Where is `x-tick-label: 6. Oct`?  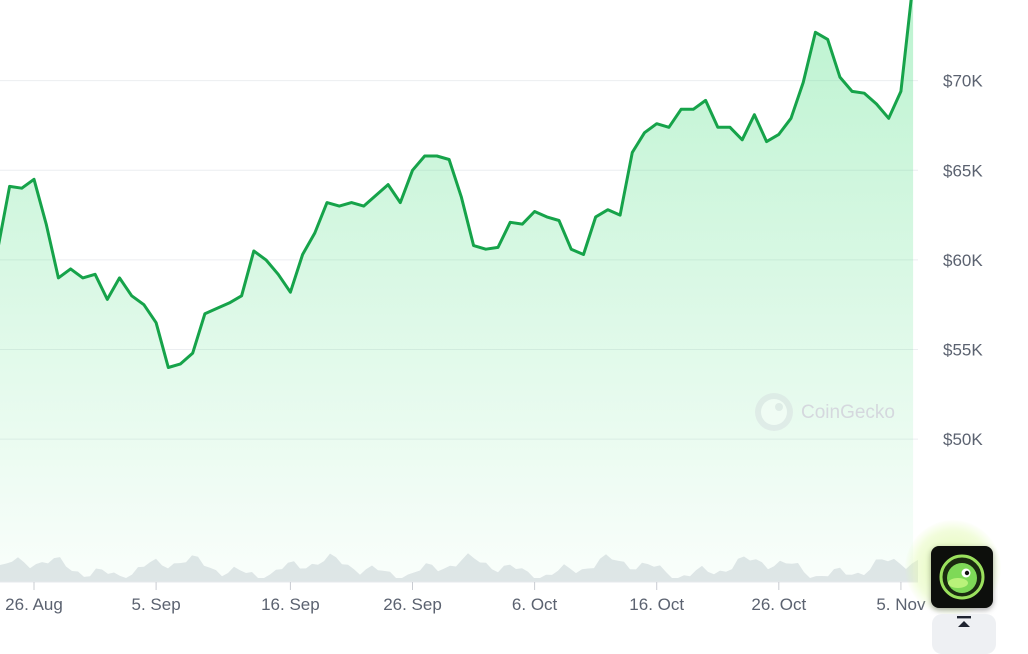 x-tick-label: 6. Oct is located at coordinates (535, 604).